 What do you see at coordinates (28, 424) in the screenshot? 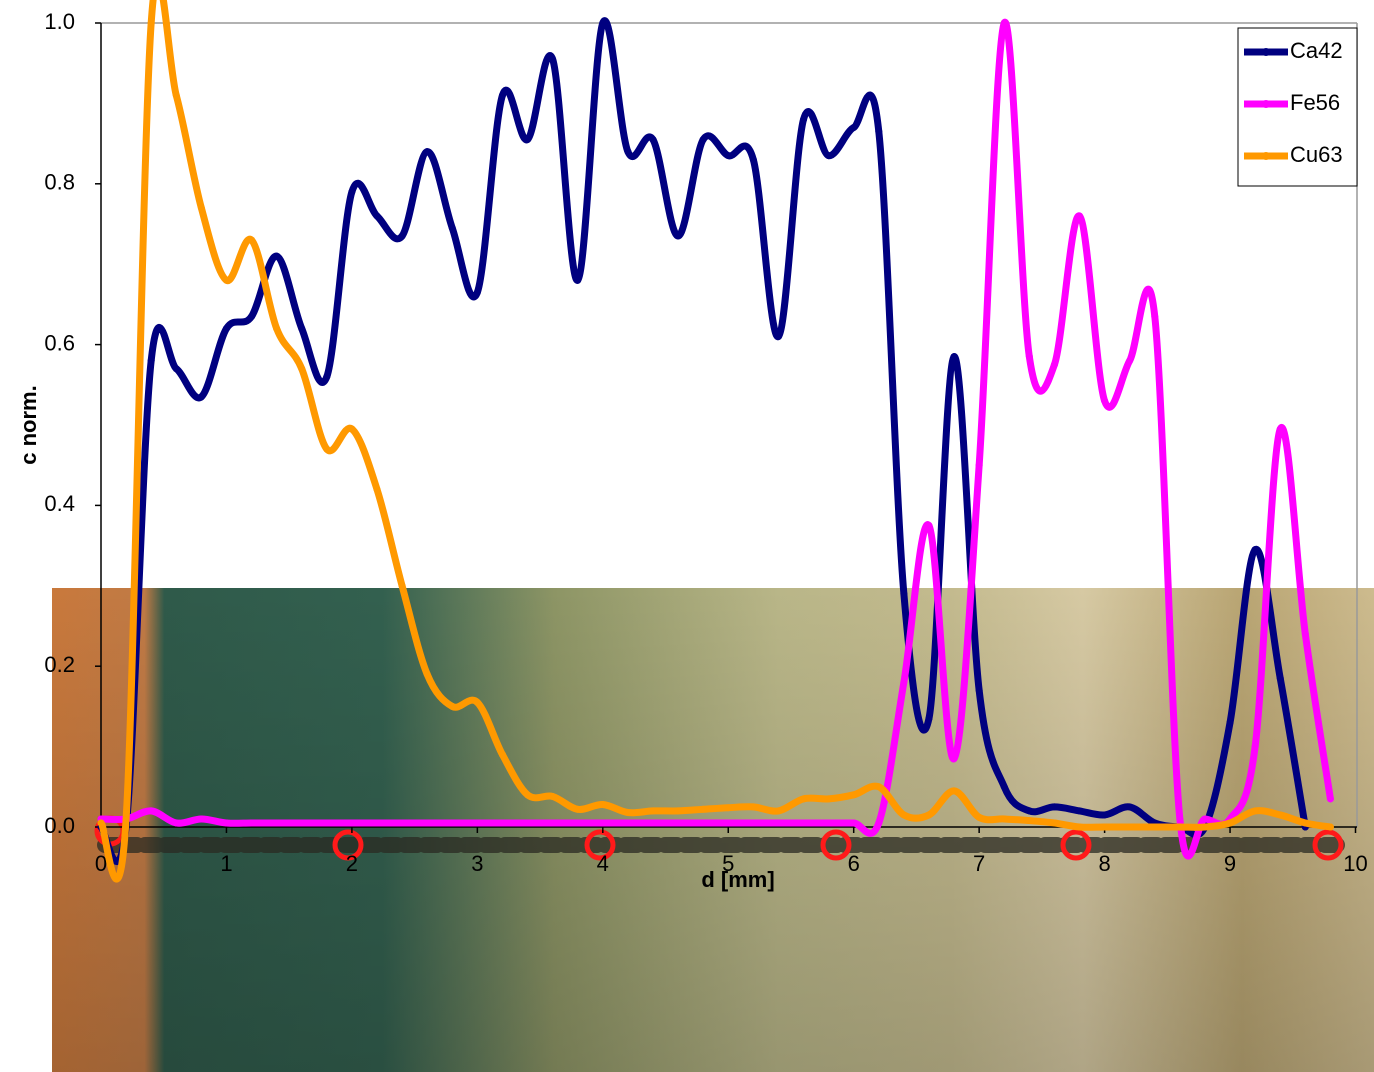
I see `y-axis-label: c norm.` at bounding box center [28, 424].